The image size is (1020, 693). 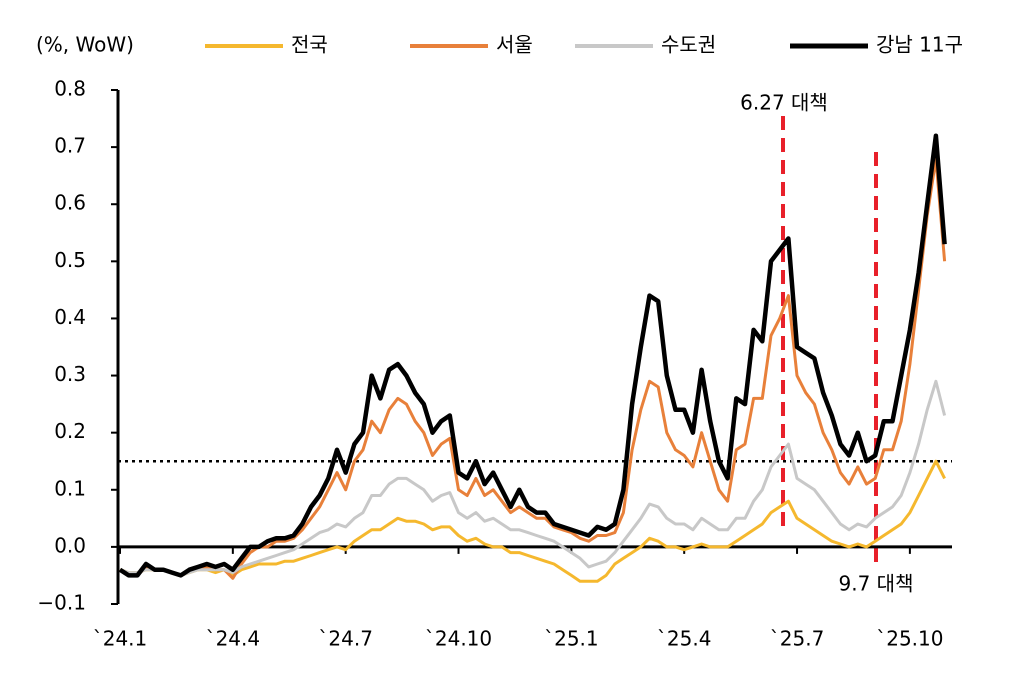 I want to click on series-line, so click(x=532, y=521).